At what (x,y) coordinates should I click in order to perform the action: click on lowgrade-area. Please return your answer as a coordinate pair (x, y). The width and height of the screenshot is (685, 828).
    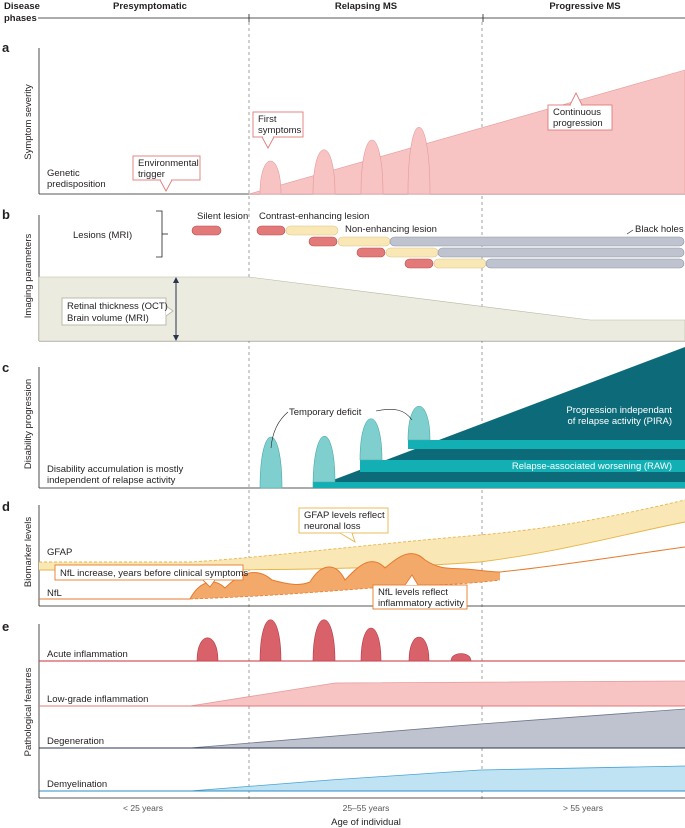
    Looking at the image, I should click on (437, 693).